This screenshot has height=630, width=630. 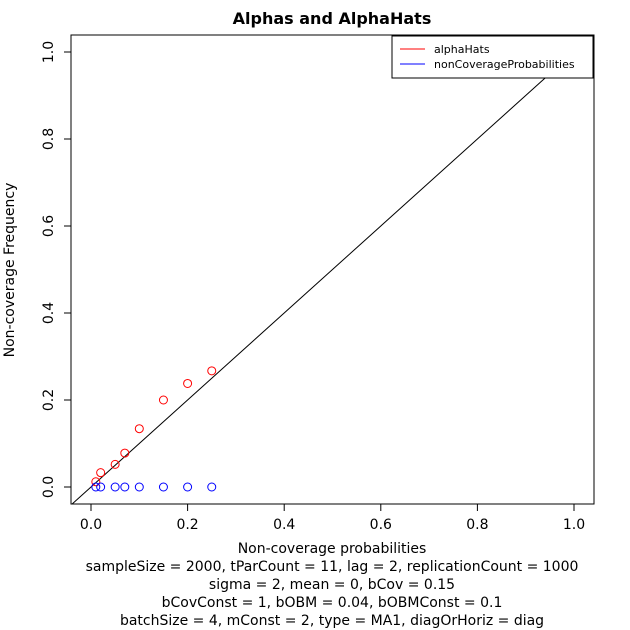 What do you see at coordinates (49, 487) in the screenshot?
I see `y-tick-label: 0.0` at bounding box center [49, 487].